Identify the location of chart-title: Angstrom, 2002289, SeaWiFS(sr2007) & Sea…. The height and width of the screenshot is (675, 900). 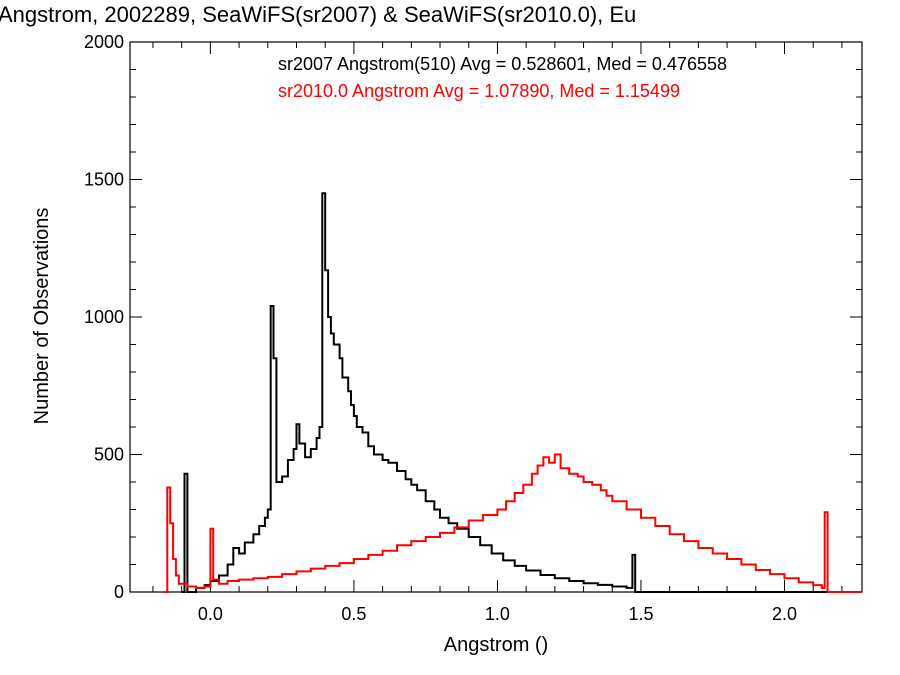
(318, 14).